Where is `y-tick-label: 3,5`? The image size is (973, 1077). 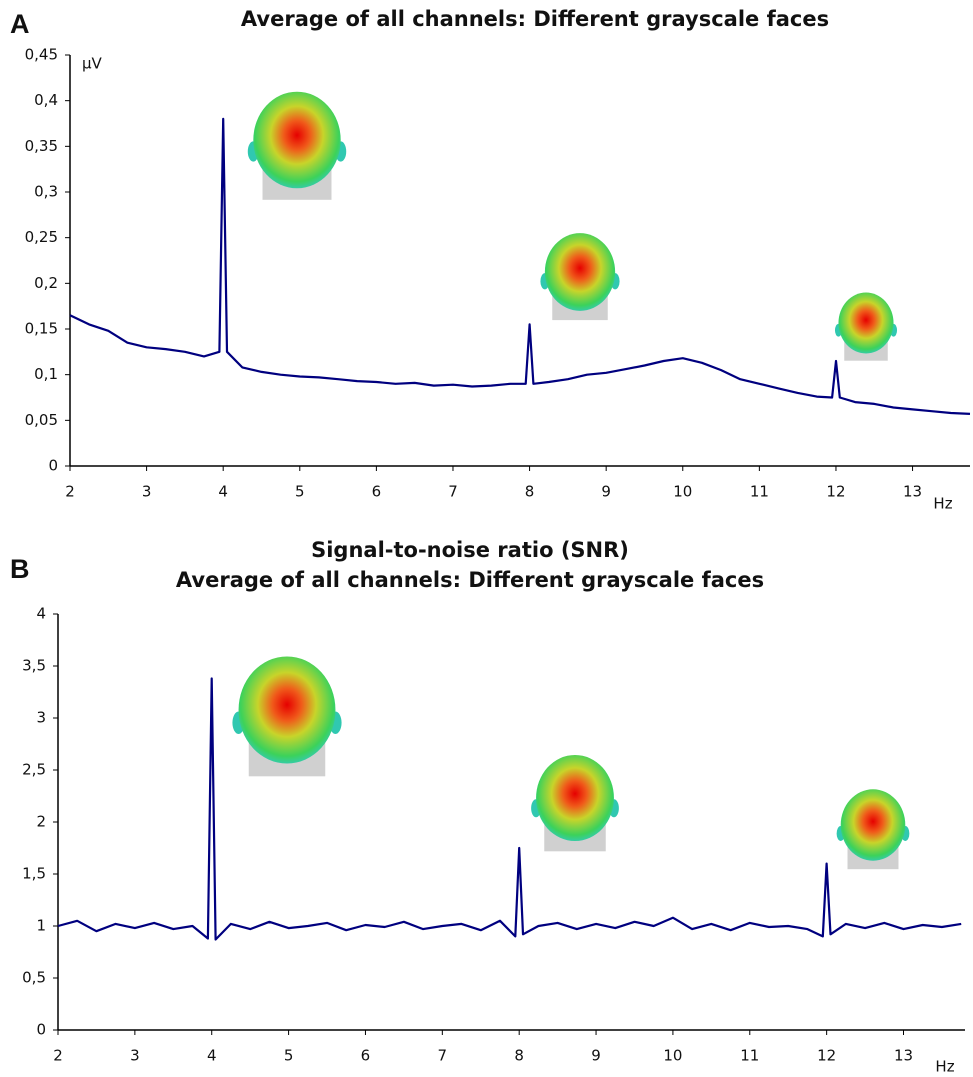
y-tick-label: 3,5 is located at coordinates (34, 666).